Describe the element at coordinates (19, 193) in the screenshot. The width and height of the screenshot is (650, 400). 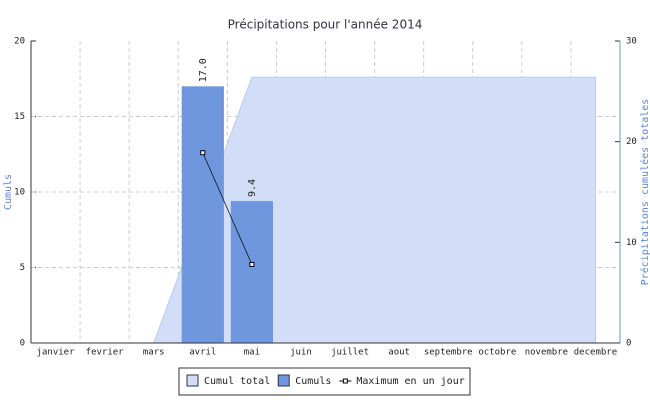
I see `y-tick-label: 10` at that location.